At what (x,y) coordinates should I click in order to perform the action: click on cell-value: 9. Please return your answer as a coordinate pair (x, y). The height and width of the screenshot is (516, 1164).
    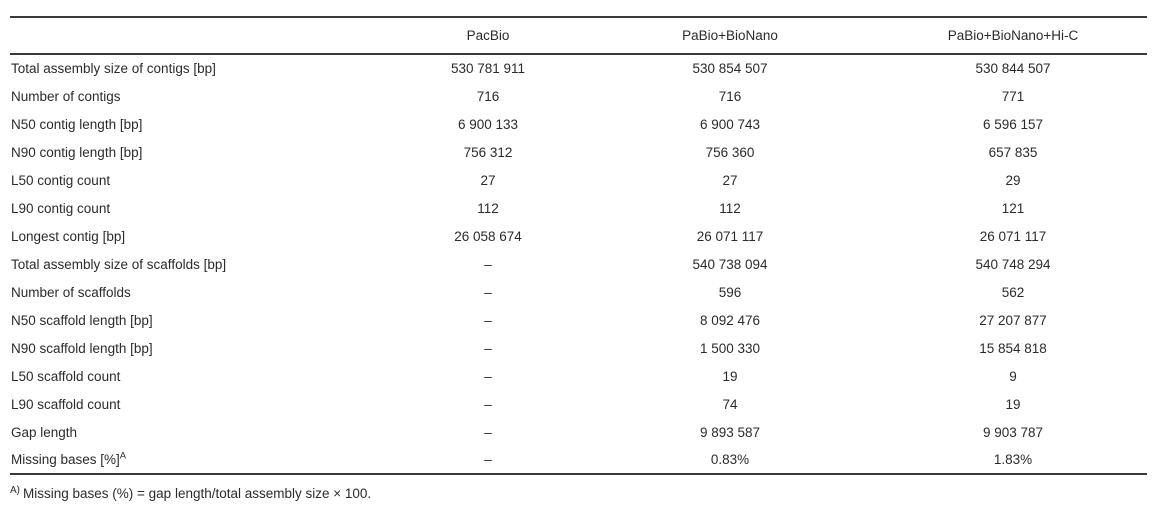
    Looking at the image, I should click on (1013, 376).